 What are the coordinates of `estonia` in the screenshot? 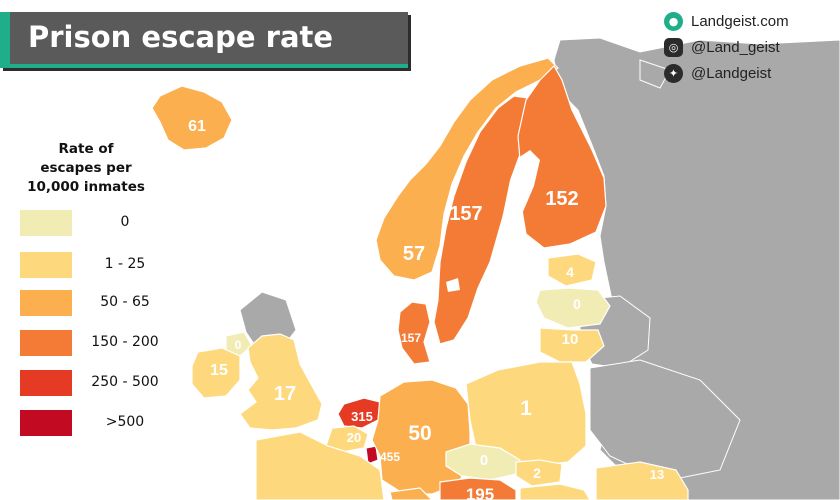 It's located at (572, 270).